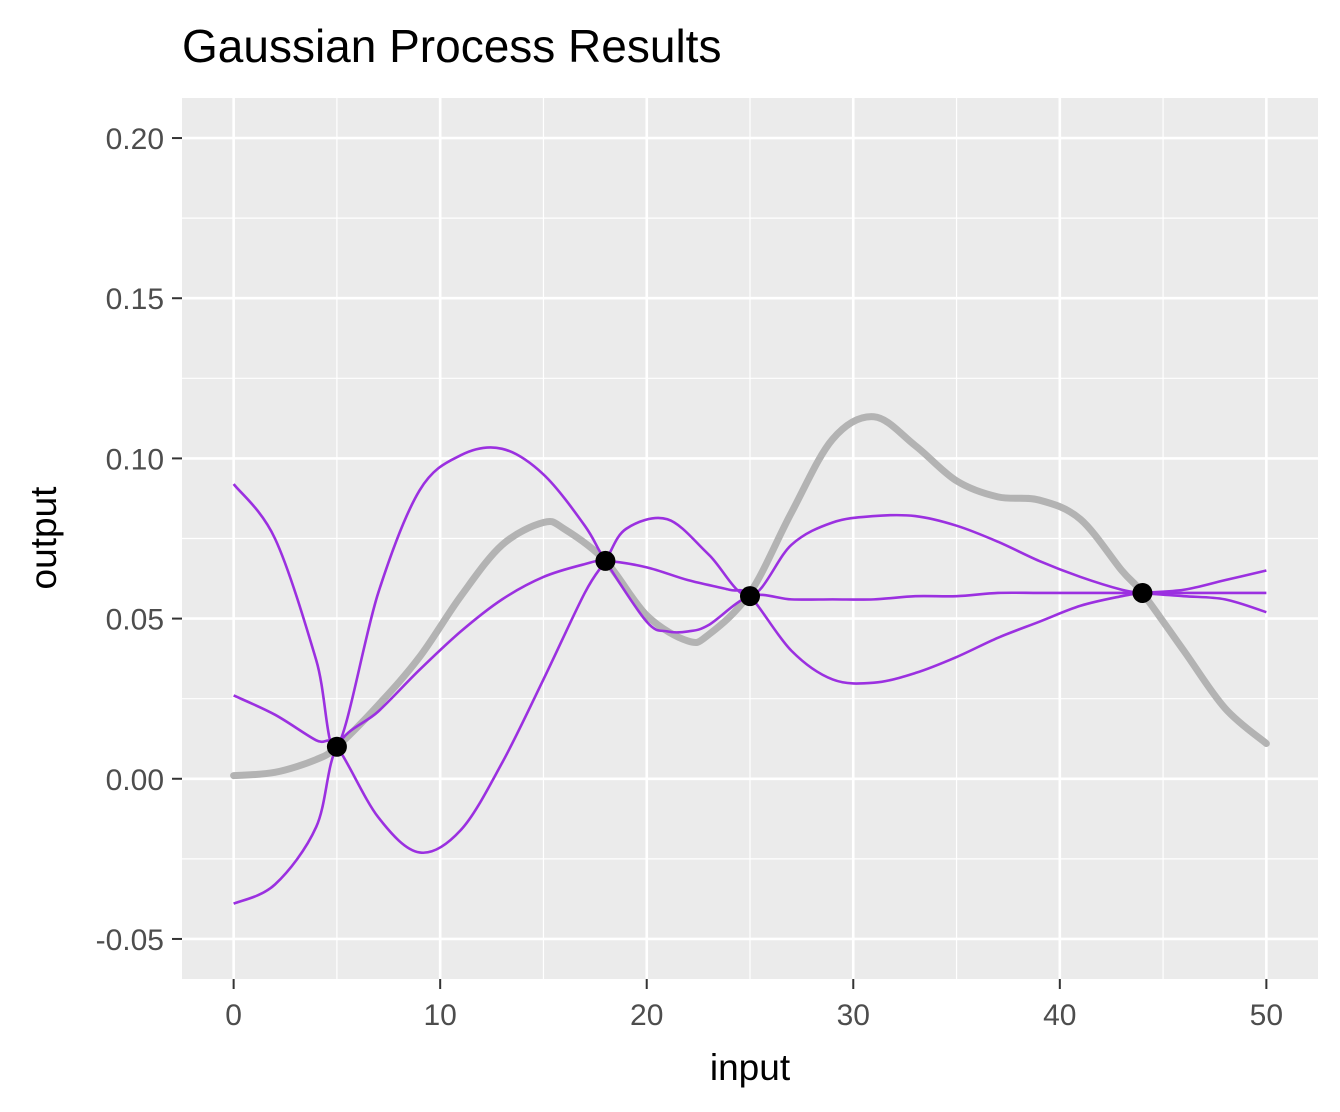 This screenshot has width=1340, height=1112. What do you see at coordinates (233, 1015) in the screenshot?
I see `x-tick-label: 0` at bounding box center [233, 1015].